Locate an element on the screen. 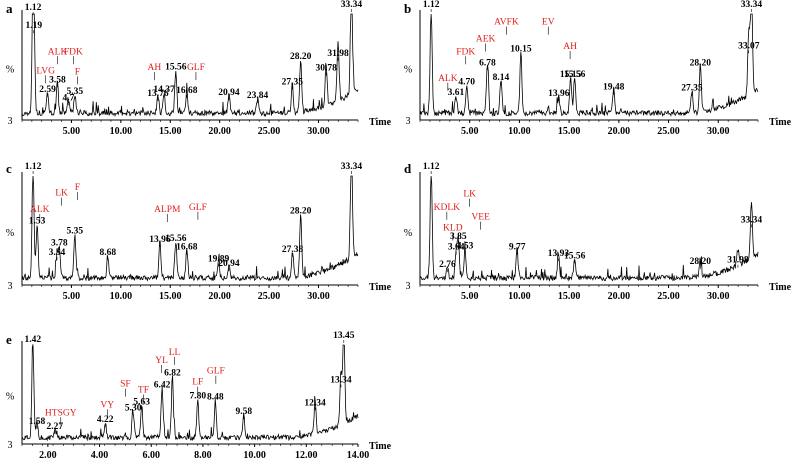 Image resolution: width=800 pixels, height=468 pixels. peak-retention-label: 13.45 is located at coordinates (344, 336).